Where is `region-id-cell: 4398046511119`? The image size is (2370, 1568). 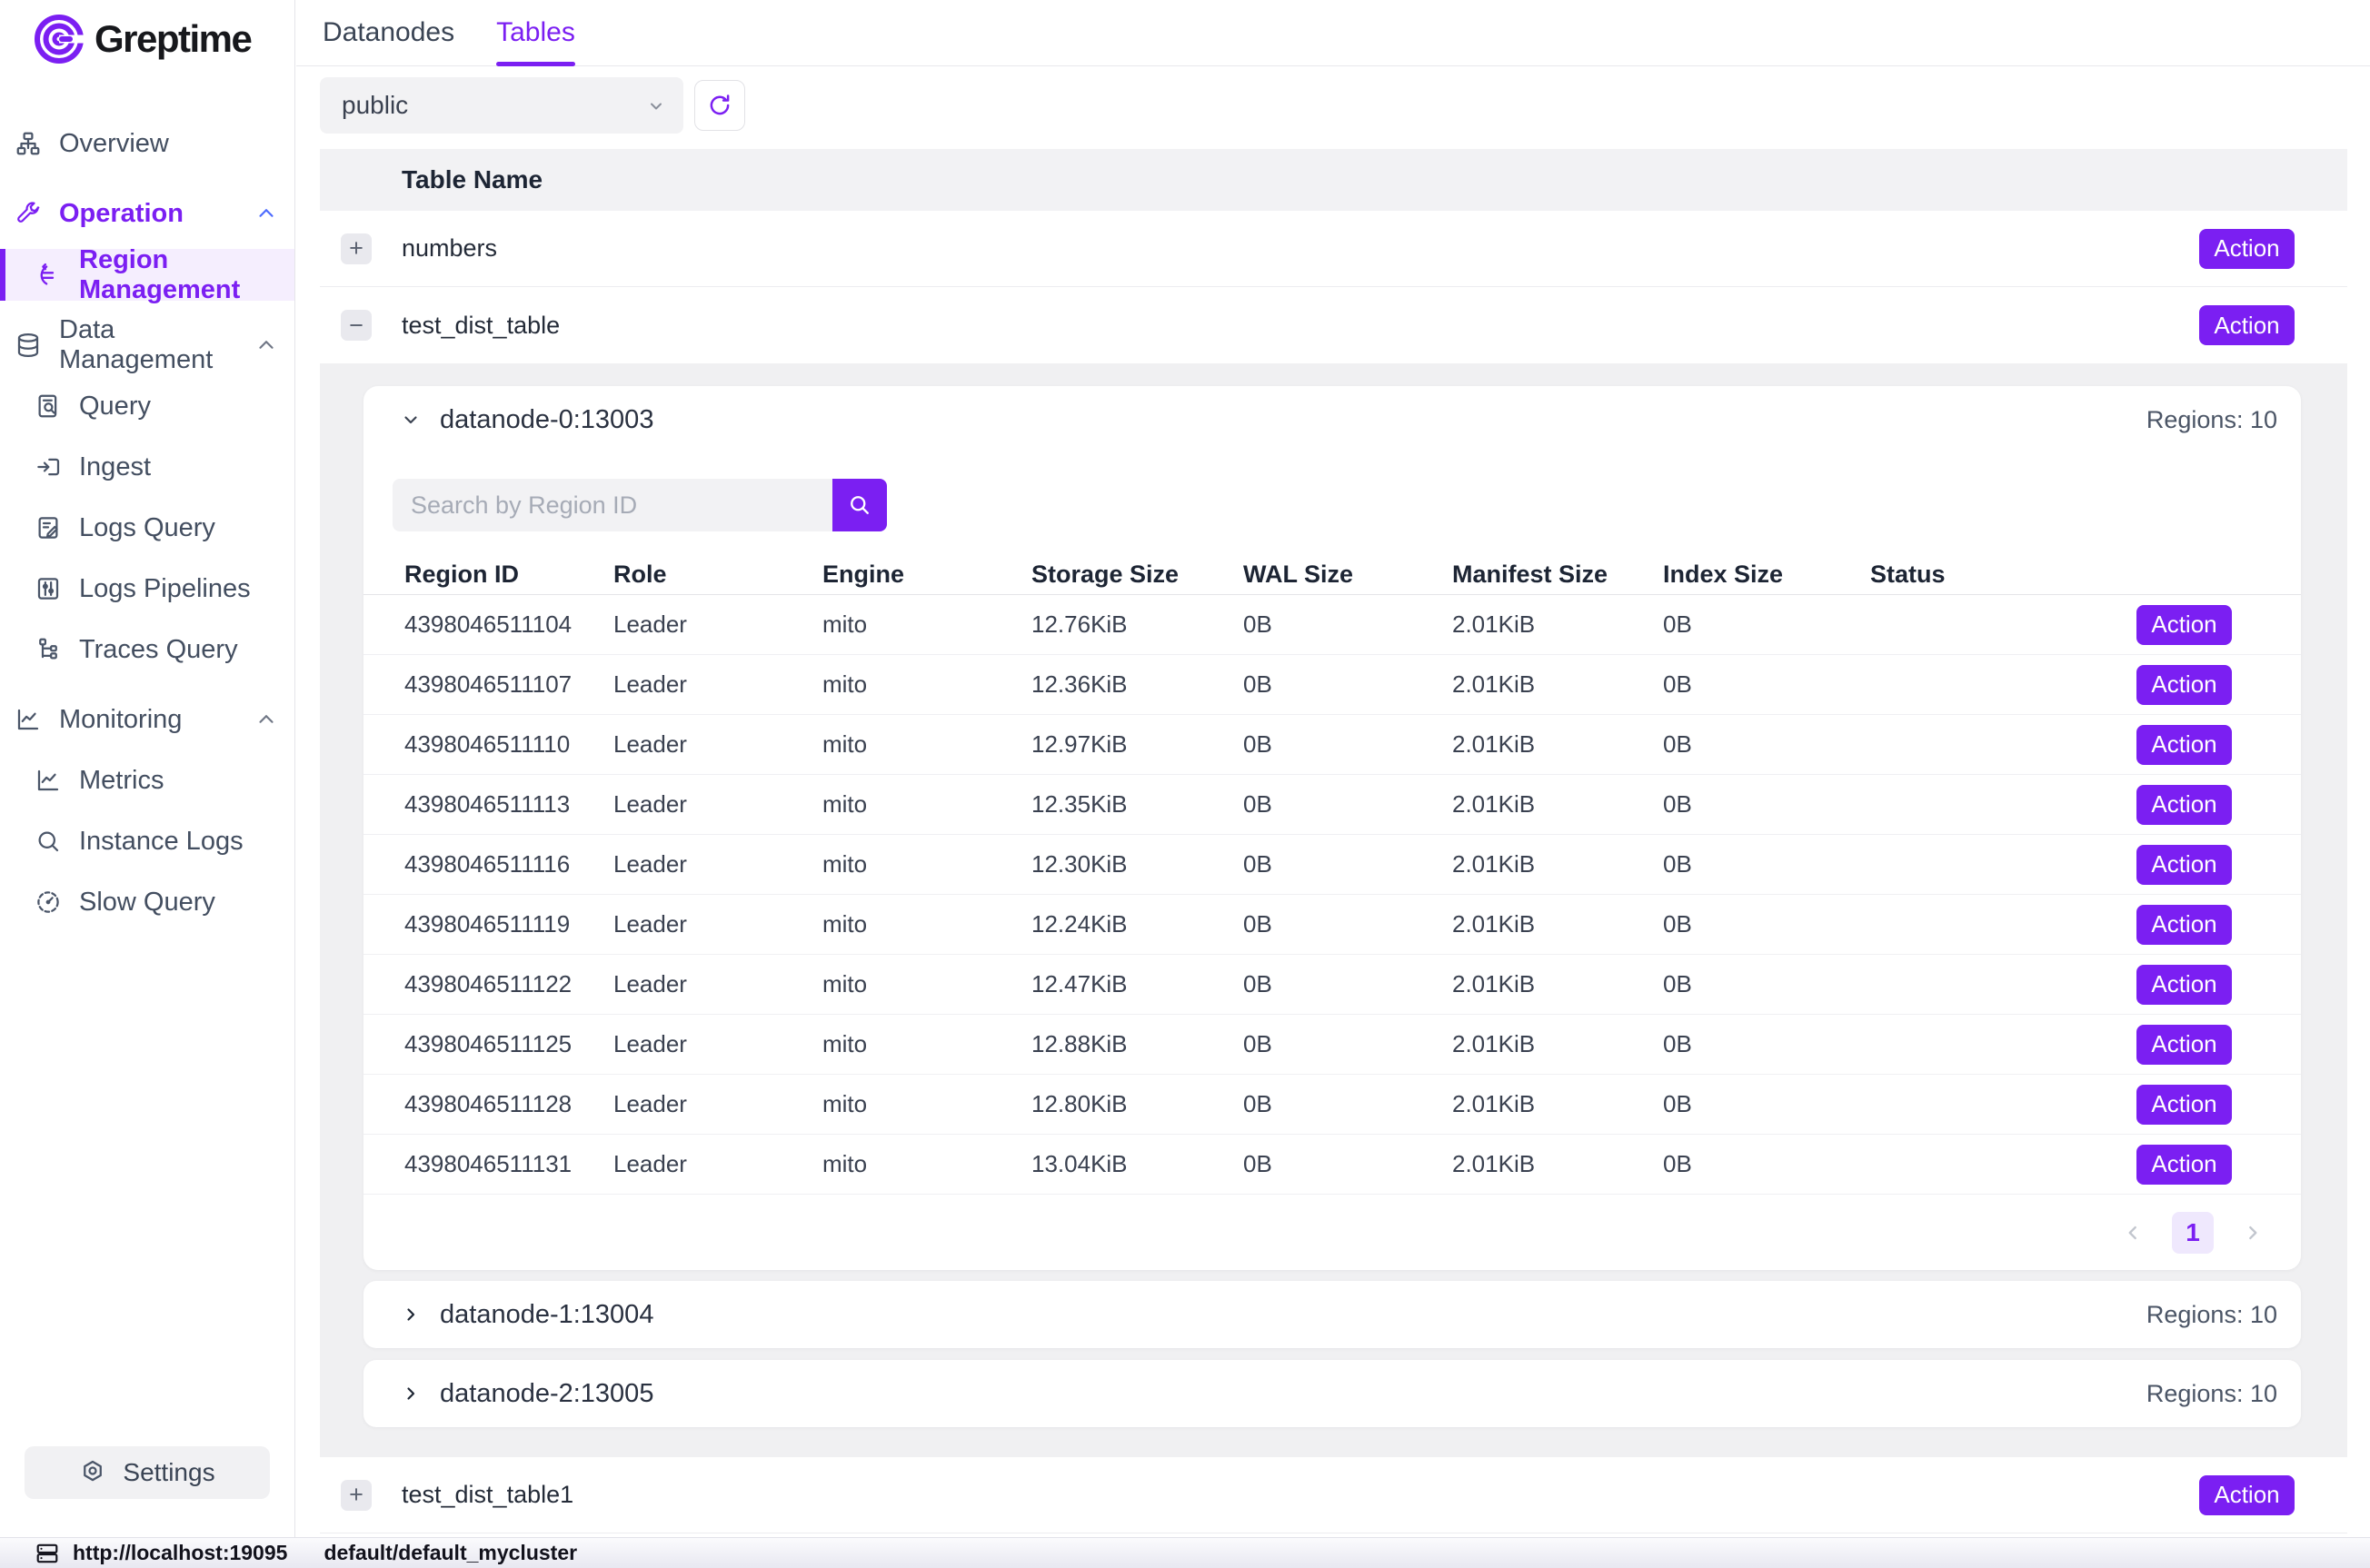
region-id-cell: 4398046511119 is located at coordinates (487, 924).